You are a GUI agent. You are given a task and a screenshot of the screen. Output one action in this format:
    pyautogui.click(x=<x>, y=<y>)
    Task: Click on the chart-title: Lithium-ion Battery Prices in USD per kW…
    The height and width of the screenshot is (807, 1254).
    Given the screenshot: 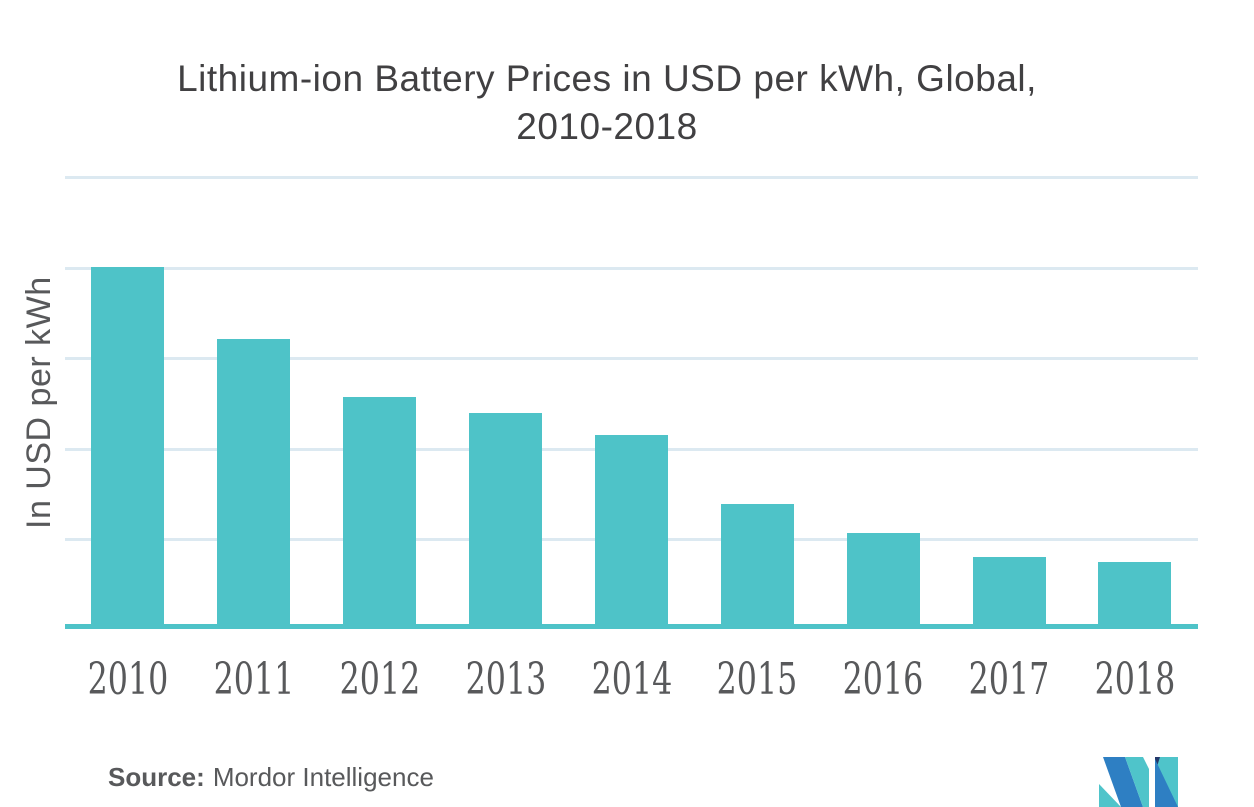 What is the action you would take?
    pyautogui.click(x=607, y=103)
    